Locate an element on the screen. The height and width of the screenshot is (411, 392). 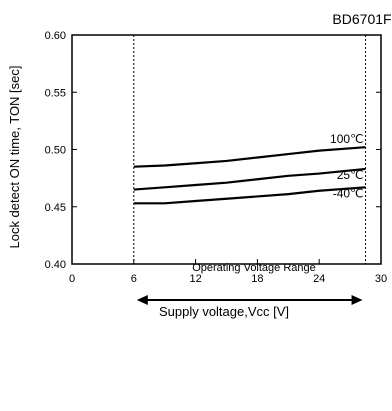
y-tick-label: 0.50 is located at coordinates (55, 151).